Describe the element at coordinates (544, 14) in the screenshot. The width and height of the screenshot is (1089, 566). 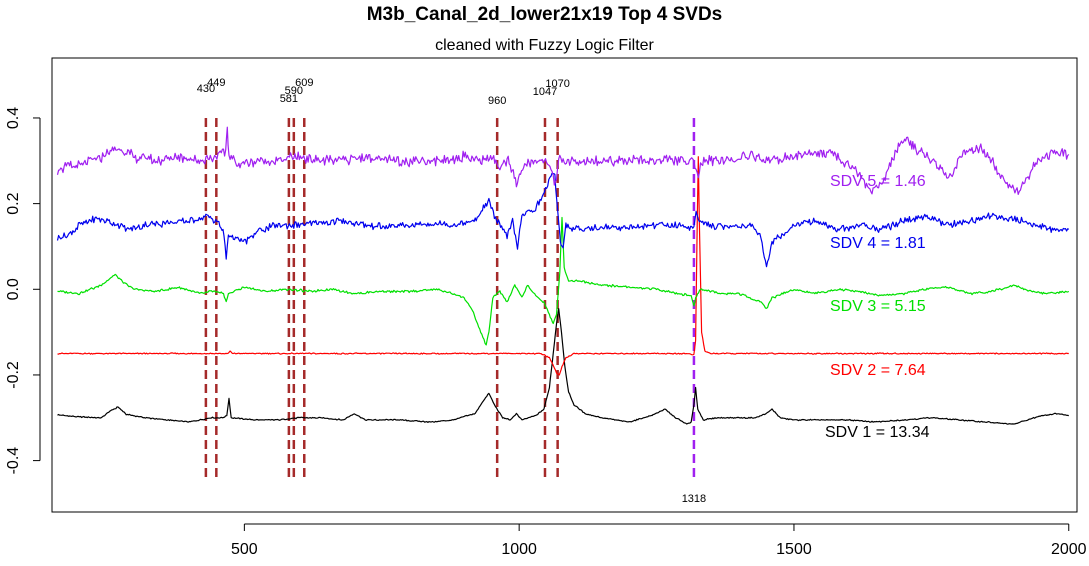
I see `chart-title: M3b_Canal_2d_lower21x19 Top 4 SVDs` at that location.